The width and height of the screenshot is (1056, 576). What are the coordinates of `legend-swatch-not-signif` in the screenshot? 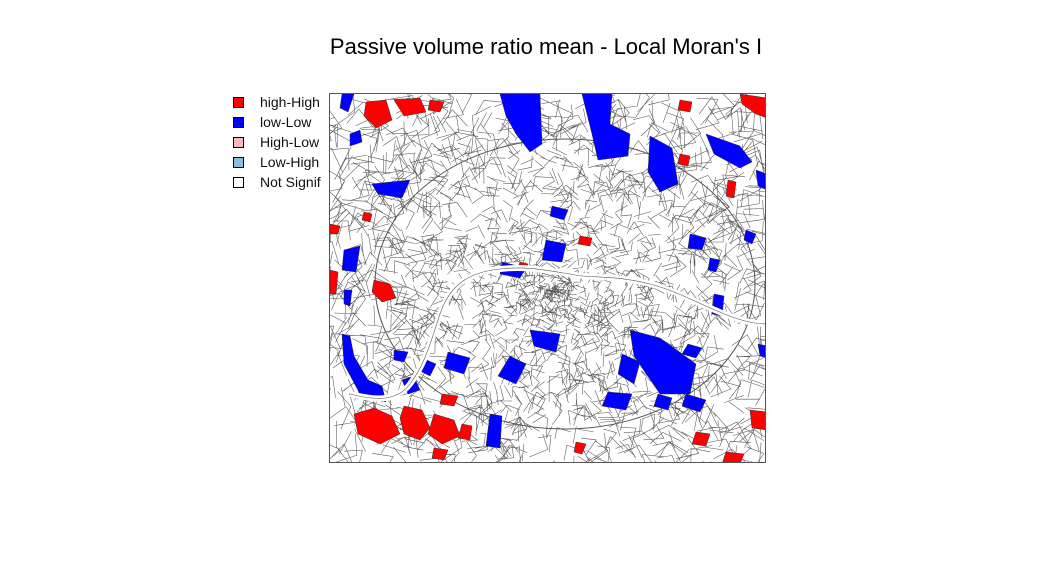 It's located at (238, 182).